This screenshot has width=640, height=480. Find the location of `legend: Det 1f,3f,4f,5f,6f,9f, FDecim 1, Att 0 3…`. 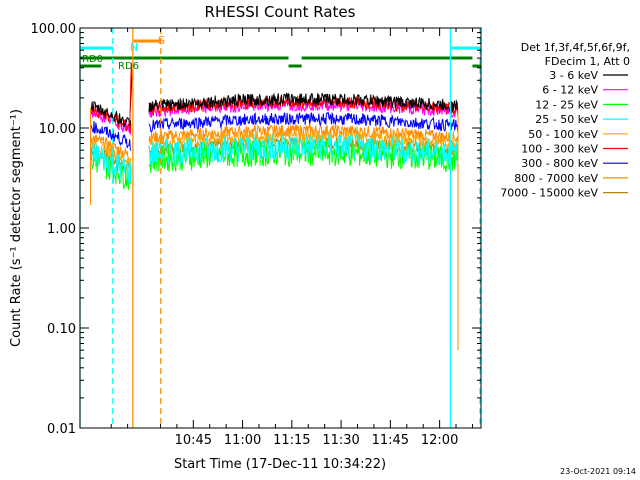

legend: Det 1f,3f,4f,5f,6f,9f, FDecim 1, Att 0 3… is located at coordinates (565, 120).